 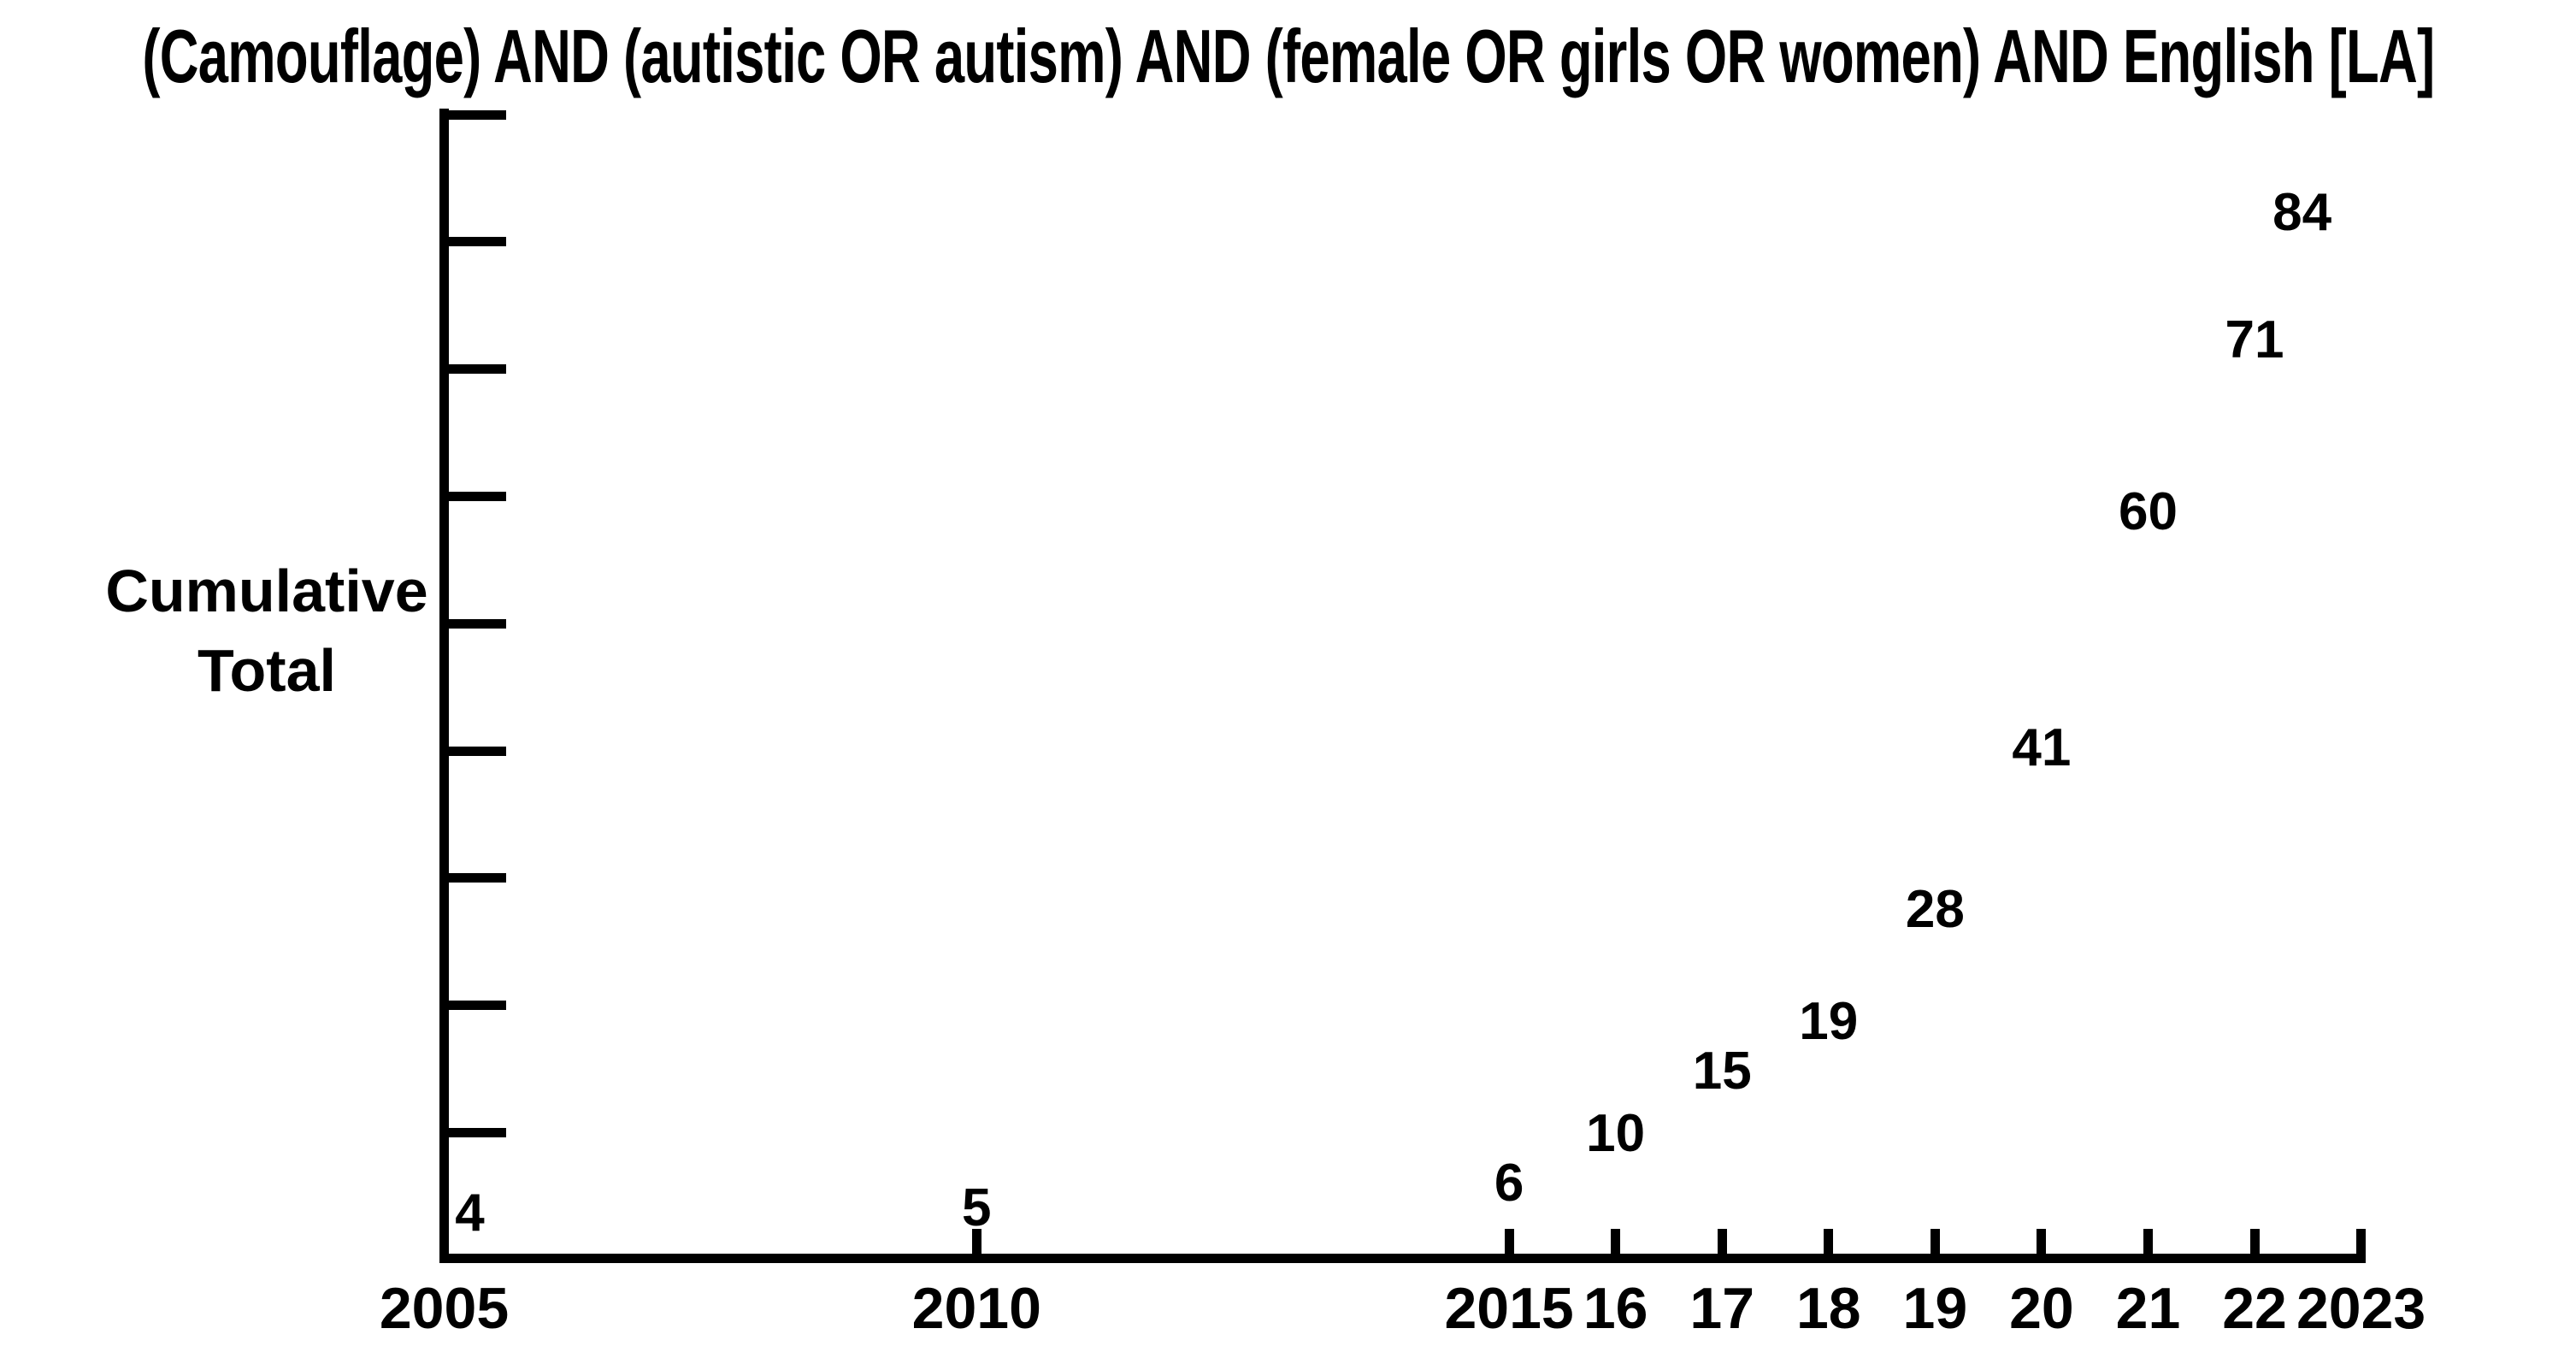 I want to click on x-tick-label: 18, so click(x=1828, y=1308).